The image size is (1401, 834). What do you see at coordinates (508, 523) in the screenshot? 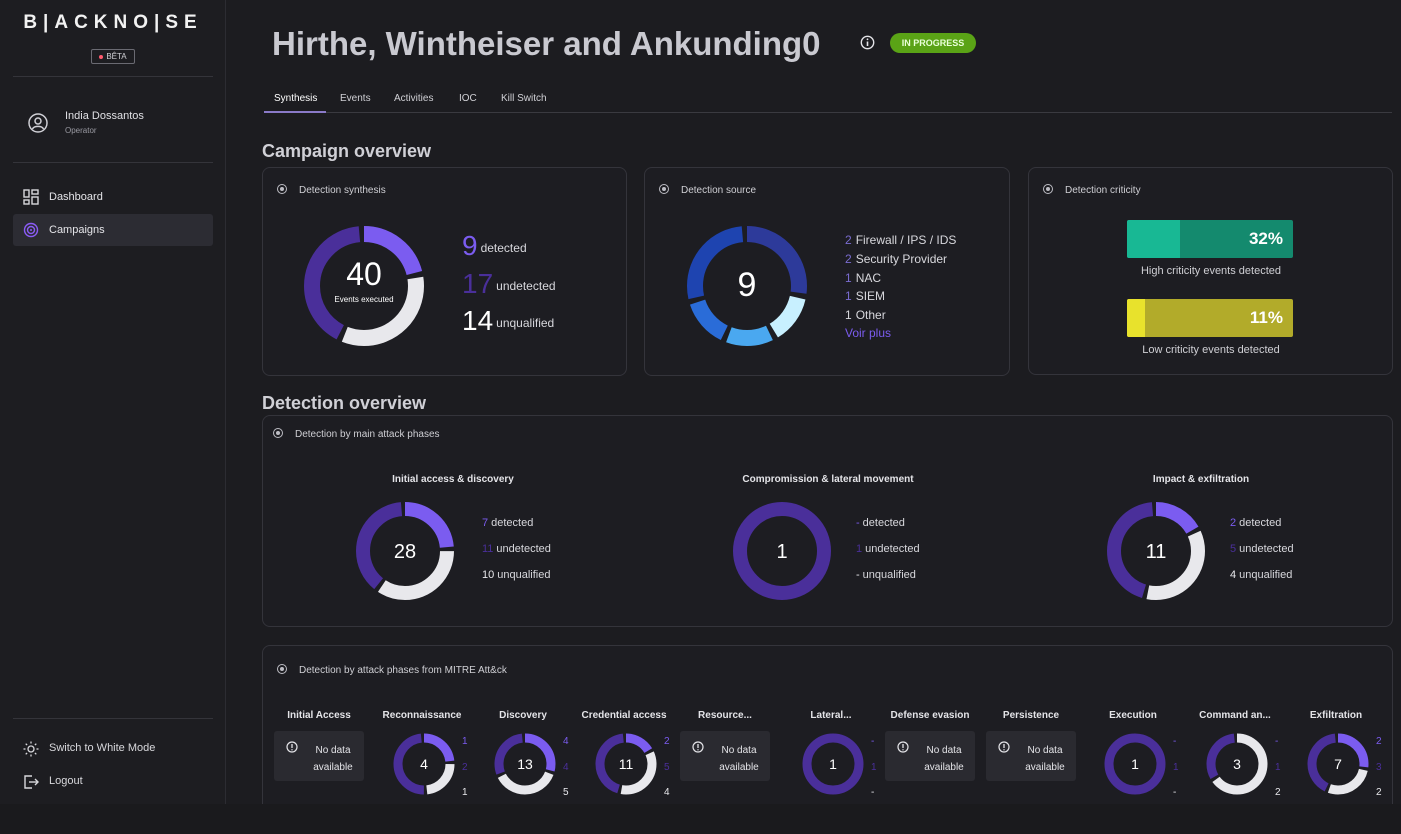
I see `phase-detected: 7 detected` at bounding box center [508, 523].